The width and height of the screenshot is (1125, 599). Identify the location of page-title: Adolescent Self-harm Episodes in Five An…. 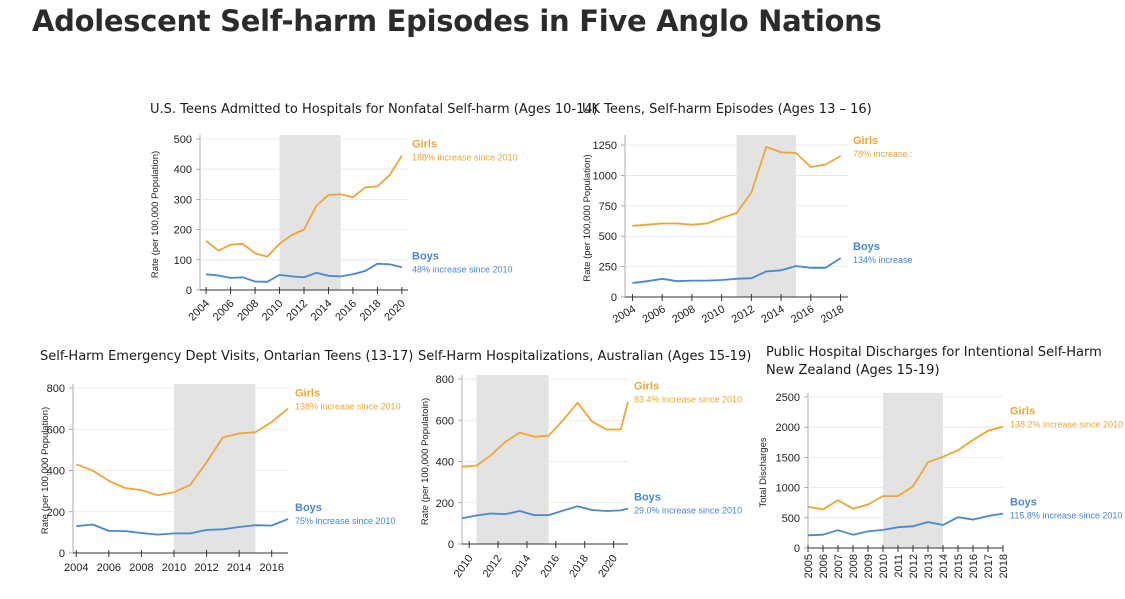
(457, 21).